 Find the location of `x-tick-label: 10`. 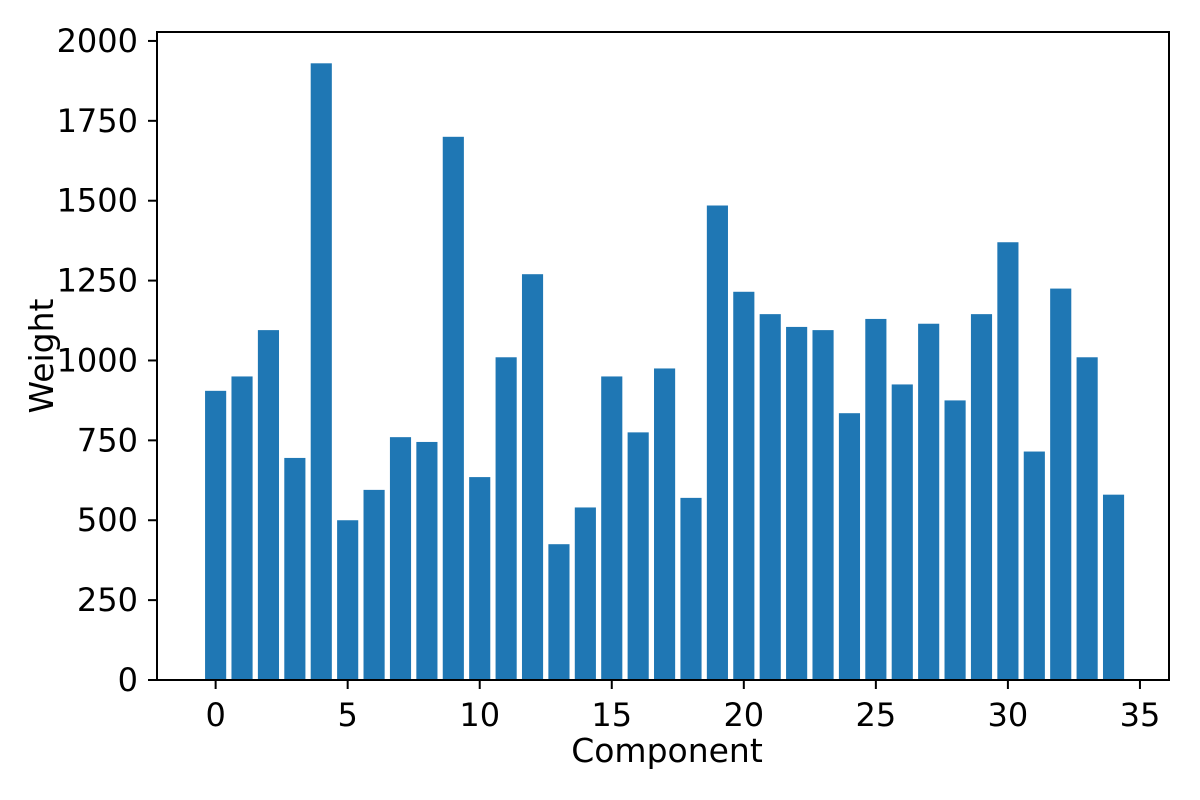

x-tick-label: 10 is located at coordinates (479, 715).